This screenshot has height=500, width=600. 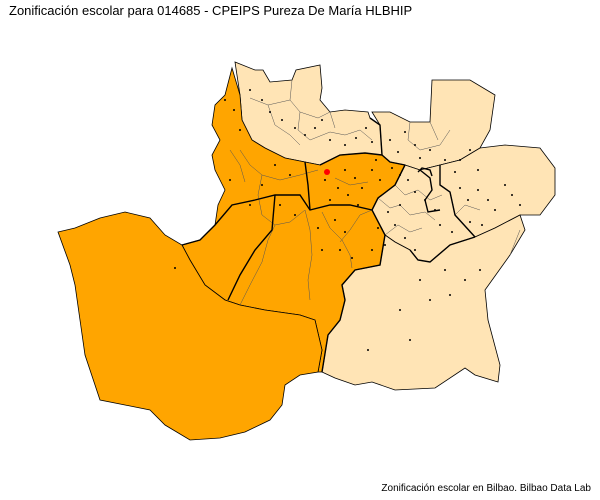 What do you see at coordinates (327, 172) in the screenshot?
I see `selected-school-marker` at bounding box center [327, 172].